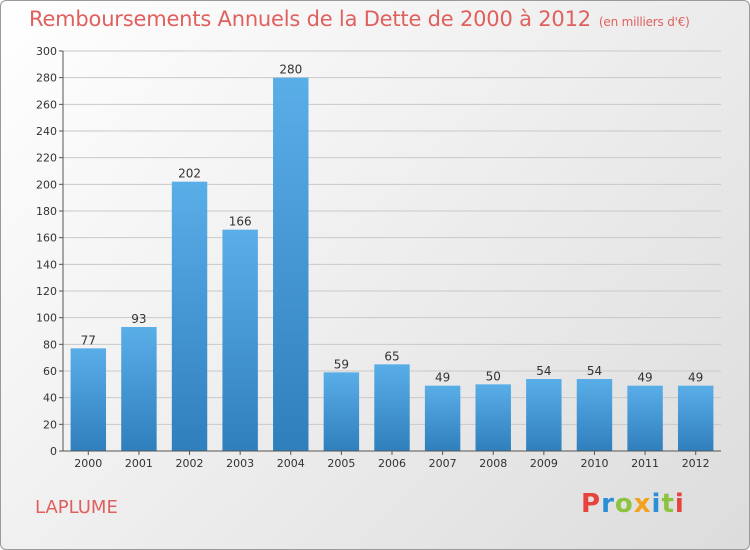  What do you see at coordinates (594, 463) in the screenshot?
I see `x-tick-label: 2010` at bounding box center [594, 463].